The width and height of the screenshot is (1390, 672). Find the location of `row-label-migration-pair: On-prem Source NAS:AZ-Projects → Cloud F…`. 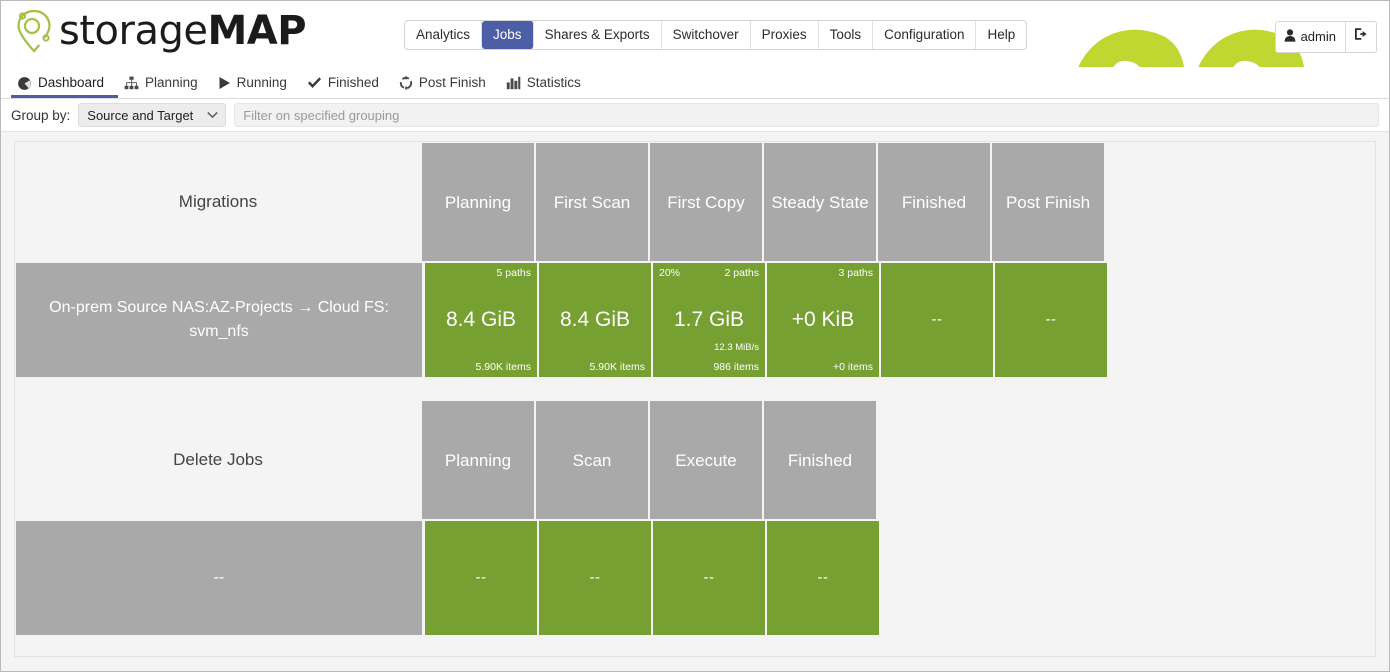

row-label-migration-pair: On-prem Source NAS:AZ-Projects → Cloud F… is located at coordinates (219, 320).